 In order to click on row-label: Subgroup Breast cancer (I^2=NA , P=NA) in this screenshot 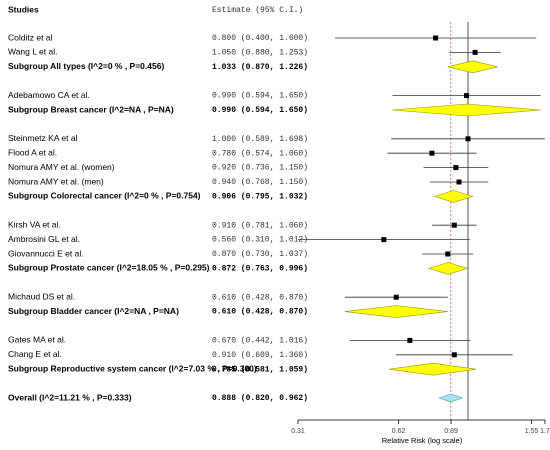, I will do `click(91, 109)`.